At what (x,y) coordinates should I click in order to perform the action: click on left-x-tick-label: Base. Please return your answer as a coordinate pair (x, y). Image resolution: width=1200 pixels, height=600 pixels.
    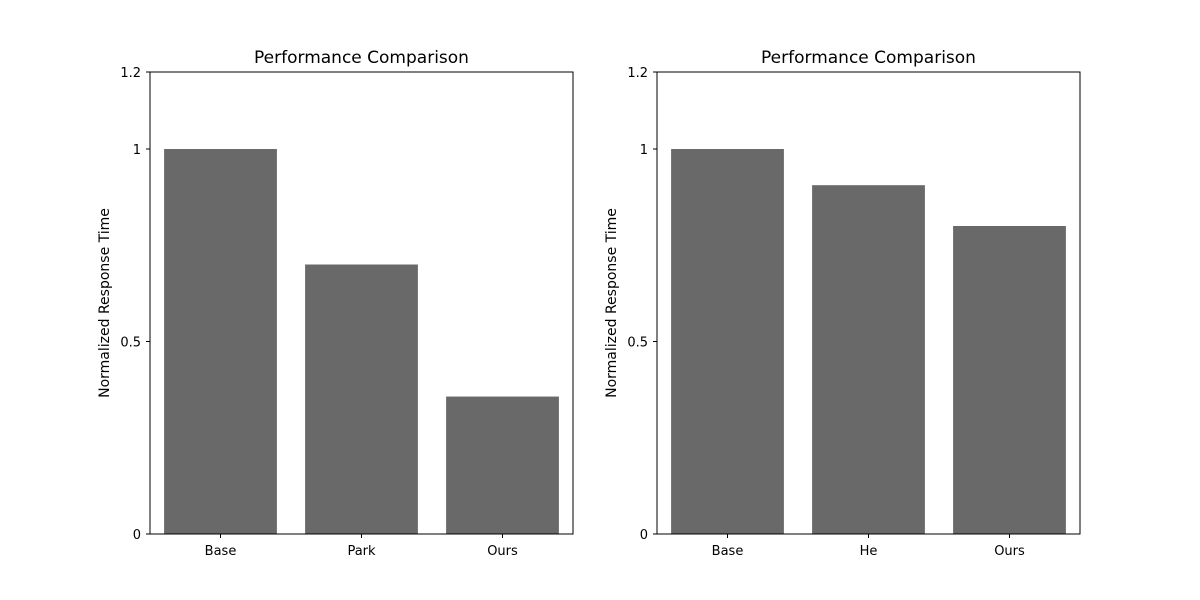
    Looking at the image, I should click on (221, 551).